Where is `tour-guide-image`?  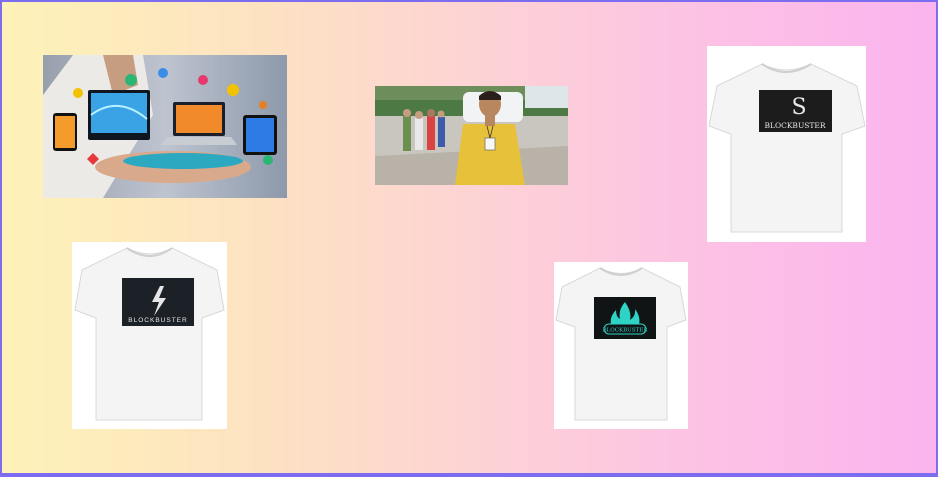
tour-guide-image is located at coordinates (471, 135).